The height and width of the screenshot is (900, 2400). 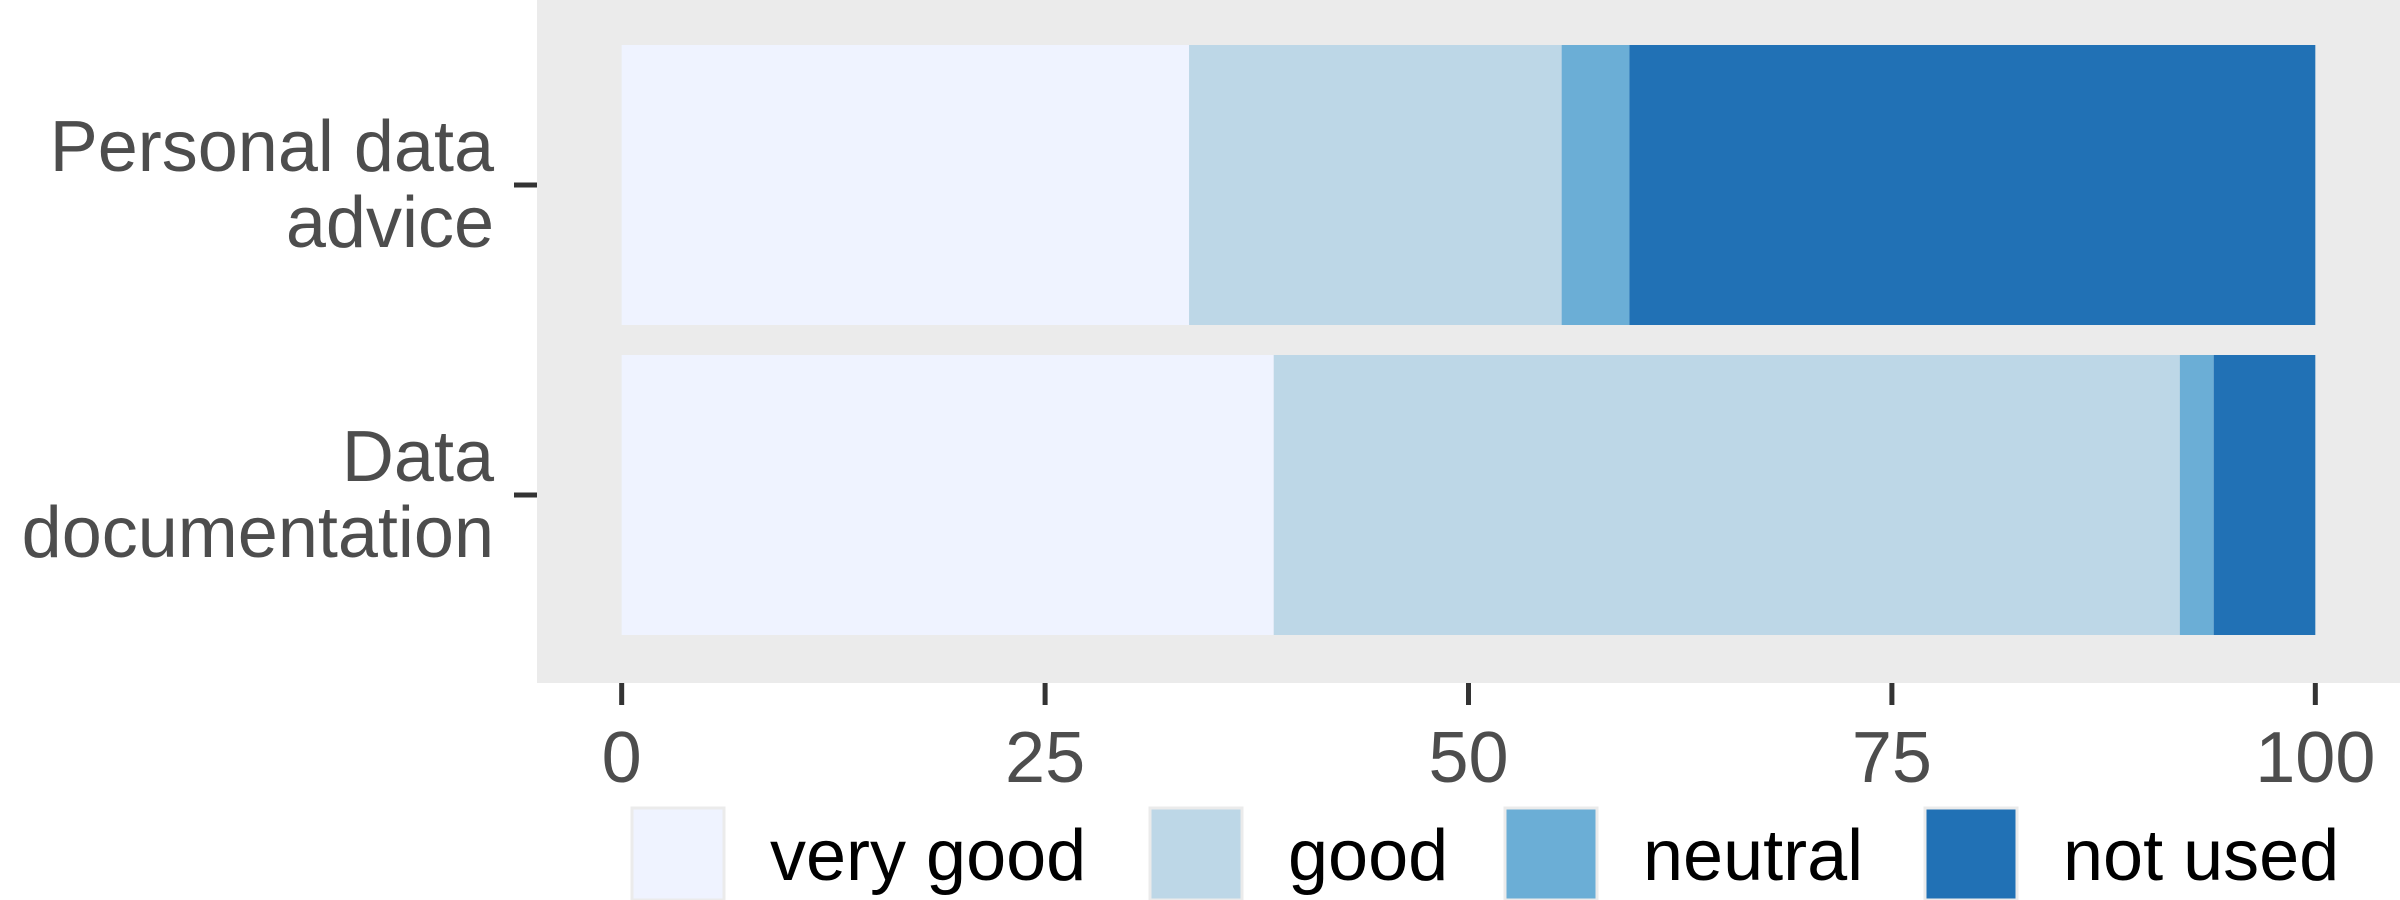 What do you see at coordinates (1971, 853) in the screenshot?
I see `legend-key-not-used` at bounding box center [1971, 853].